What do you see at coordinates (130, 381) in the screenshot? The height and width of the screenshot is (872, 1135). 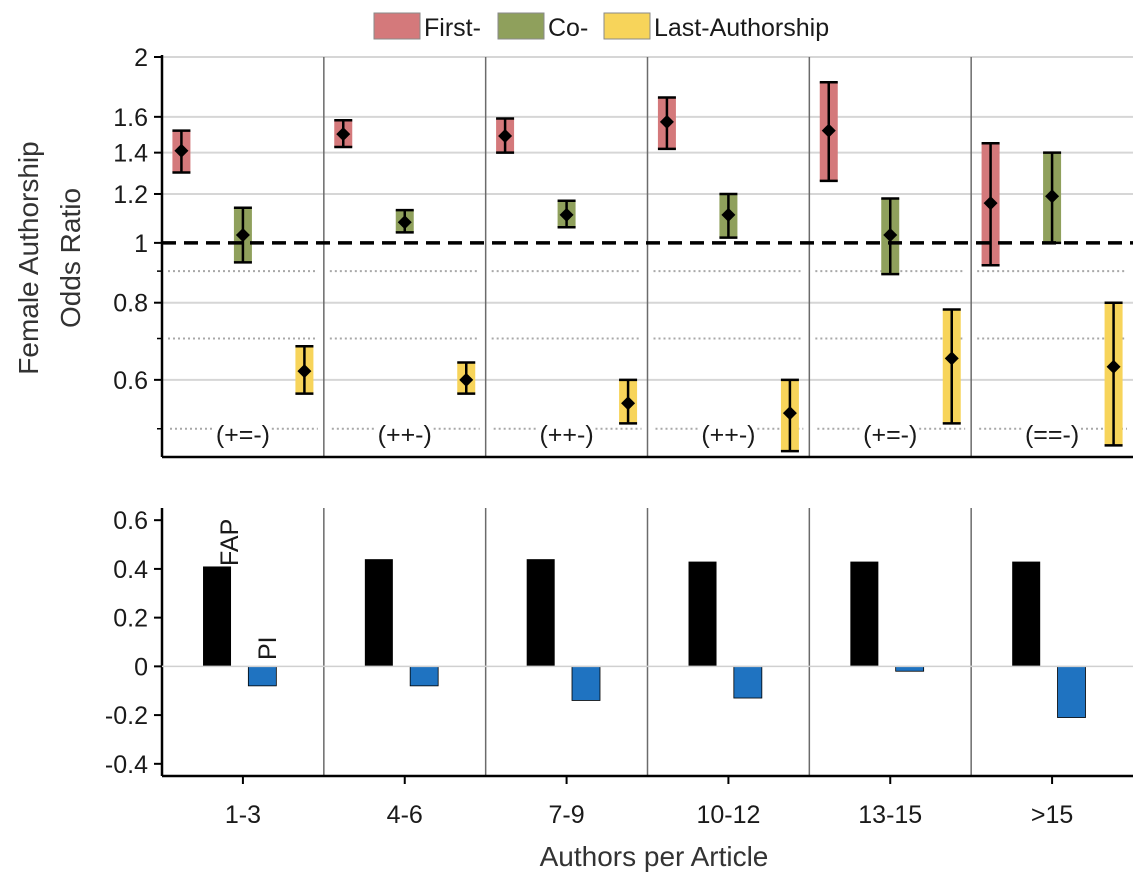 I see `top-y-tick-label: 0.6` at bounding box center [130, 381].